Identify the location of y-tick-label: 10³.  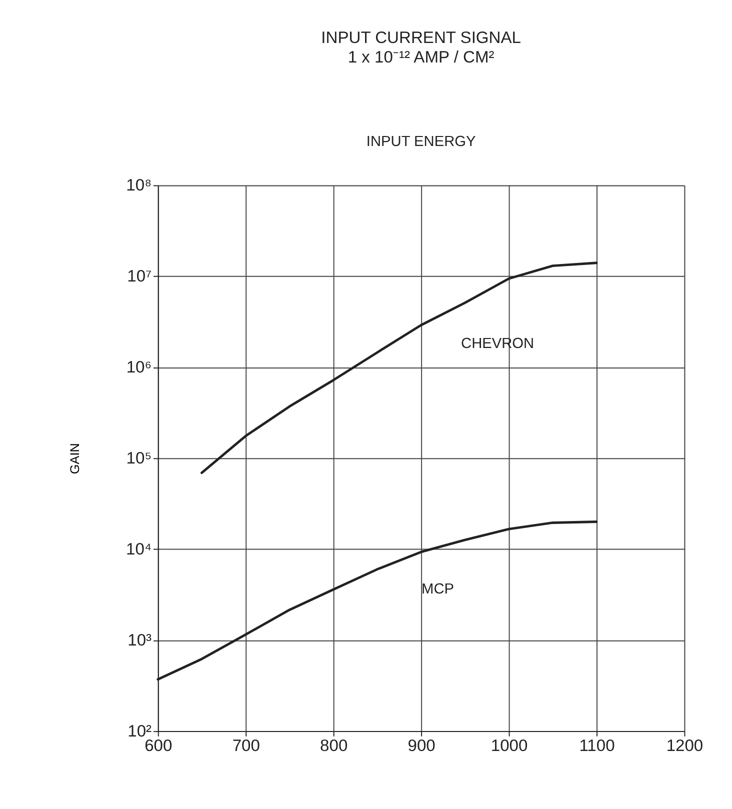
(140, 640).